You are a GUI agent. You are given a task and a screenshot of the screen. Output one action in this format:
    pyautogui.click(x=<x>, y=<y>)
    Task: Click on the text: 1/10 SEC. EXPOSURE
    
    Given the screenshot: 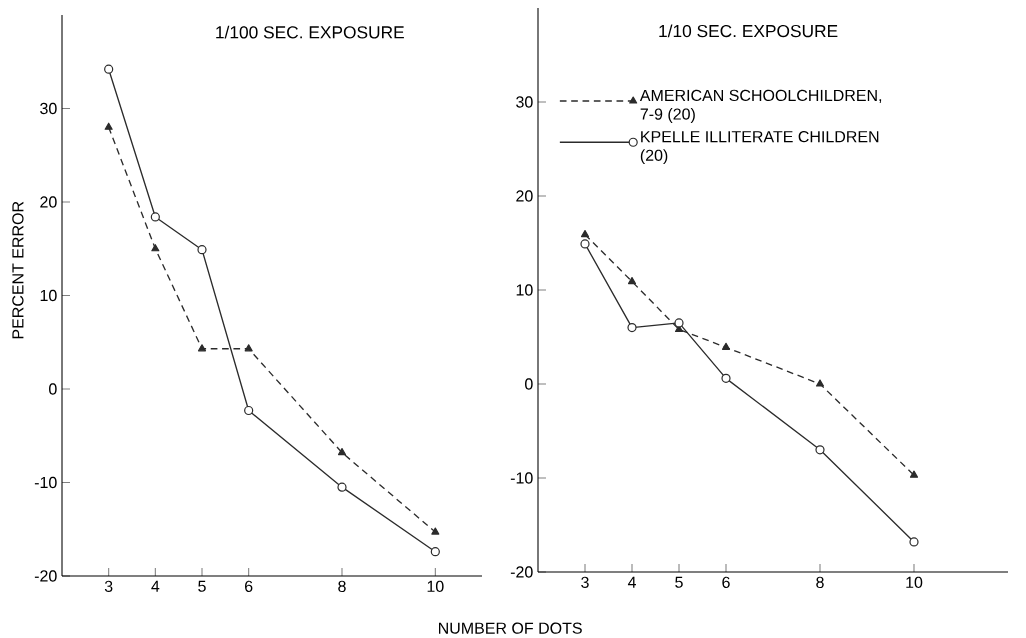 What is the action you would take?
    pyautogui.click(x=748, y=31)
    